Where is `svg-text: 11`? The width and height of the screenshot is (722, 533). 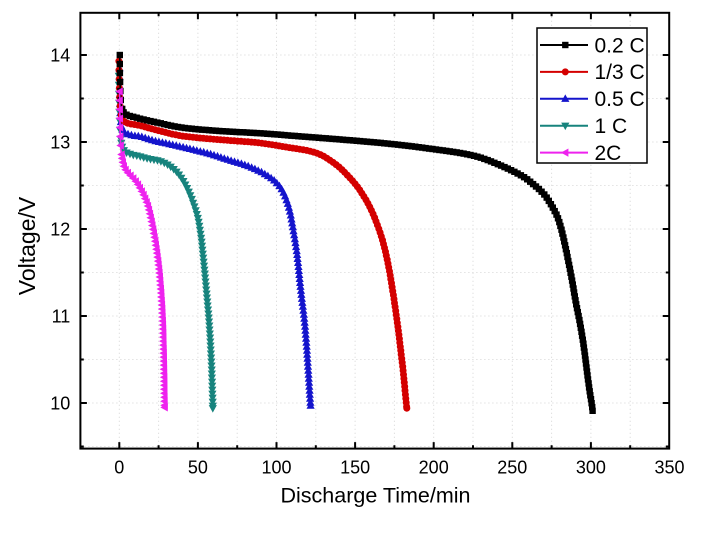 svg-text: 11 is located at coordinates (61, 316).